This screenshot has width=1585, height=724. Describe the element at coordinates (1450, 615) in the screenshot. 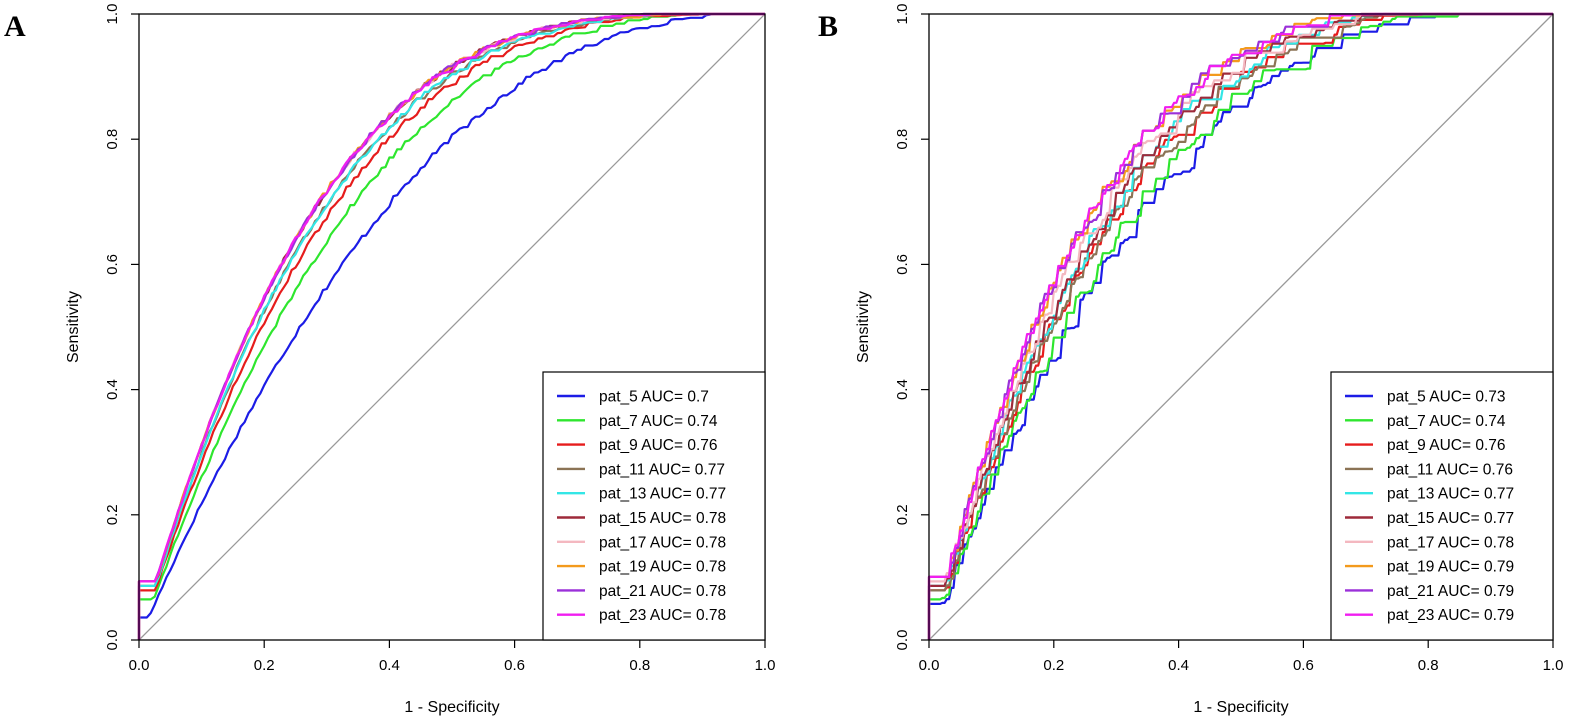

I see `legend-label: pat_23 AUC= 0.79` at that location.